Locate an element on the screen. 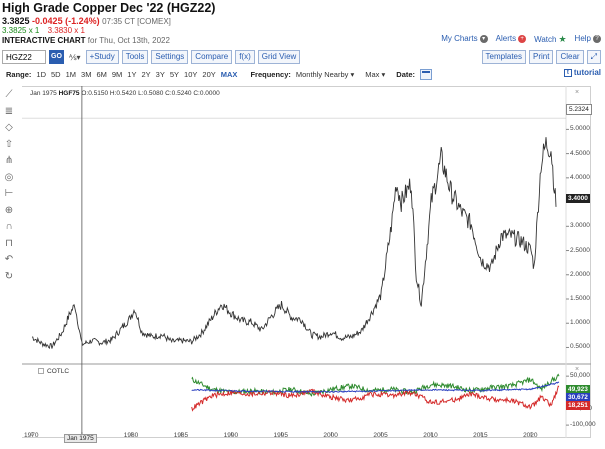  y-tick-label: 4.0000 is located at coordinates (580, 177).